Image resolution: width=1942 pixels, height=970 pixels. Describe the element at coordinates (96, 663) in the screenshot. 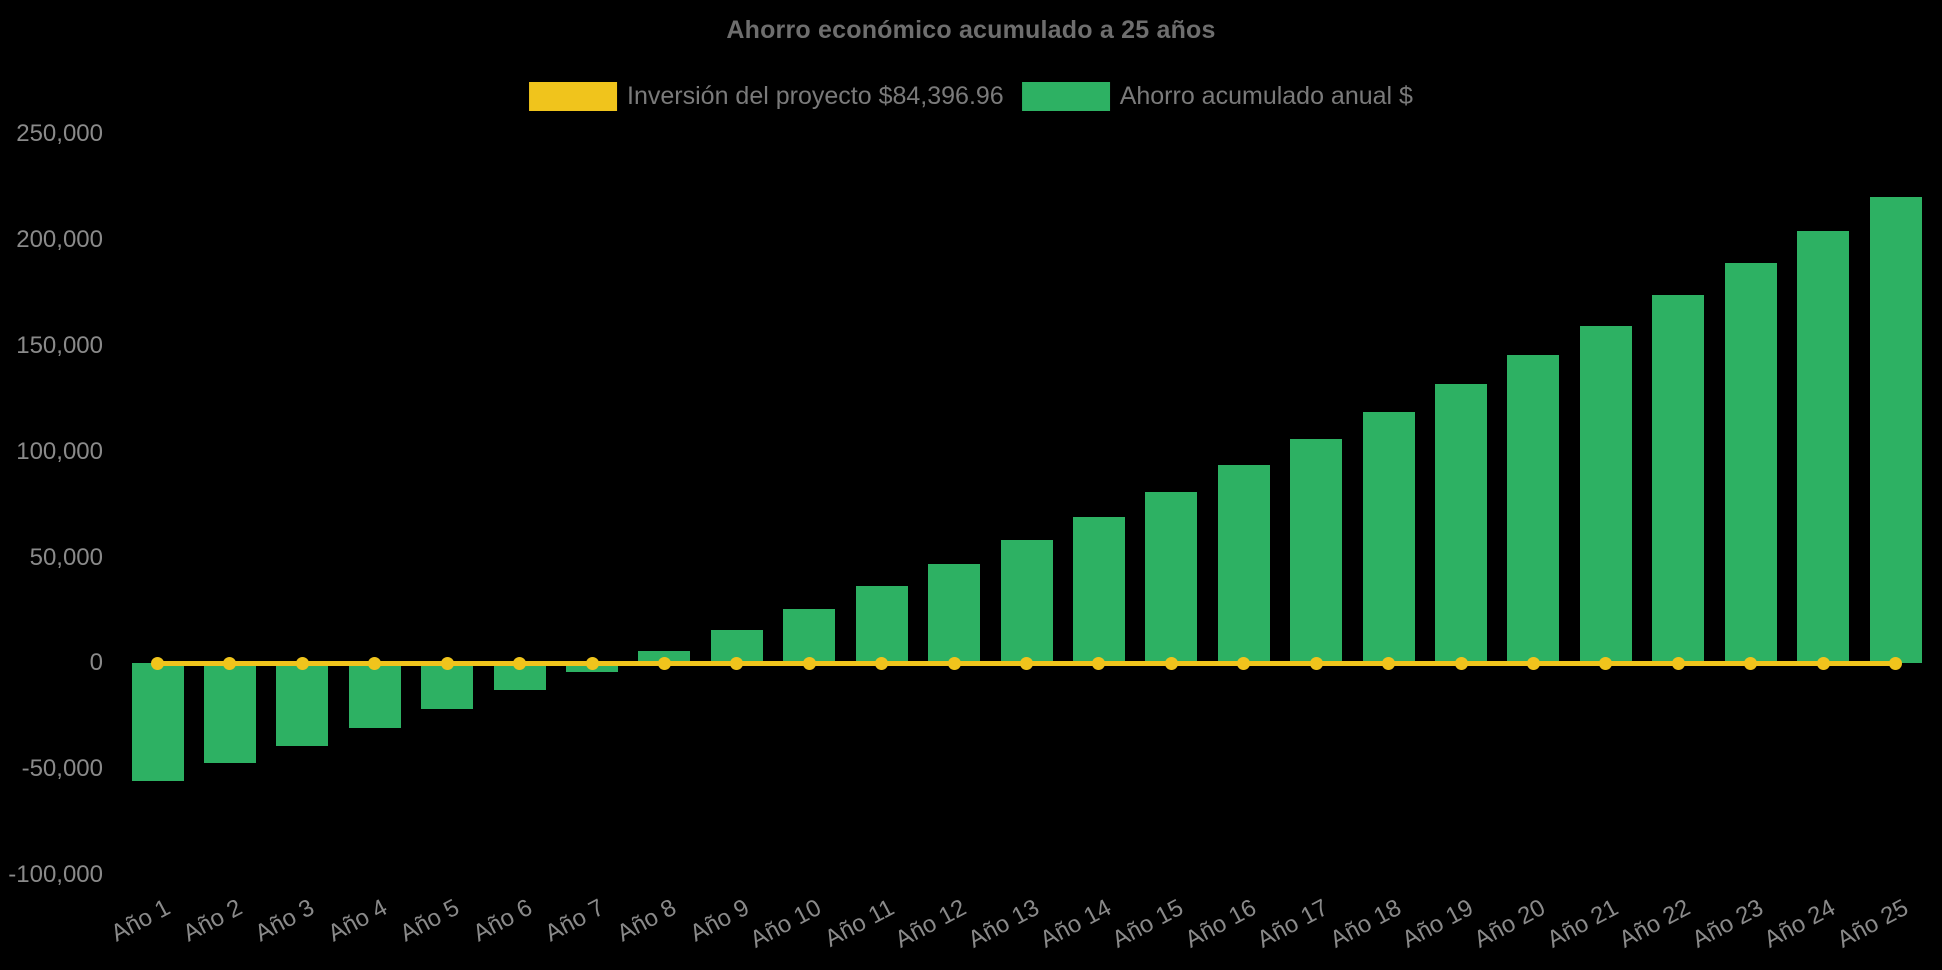

I see `y-tick-0: 0` at that location.